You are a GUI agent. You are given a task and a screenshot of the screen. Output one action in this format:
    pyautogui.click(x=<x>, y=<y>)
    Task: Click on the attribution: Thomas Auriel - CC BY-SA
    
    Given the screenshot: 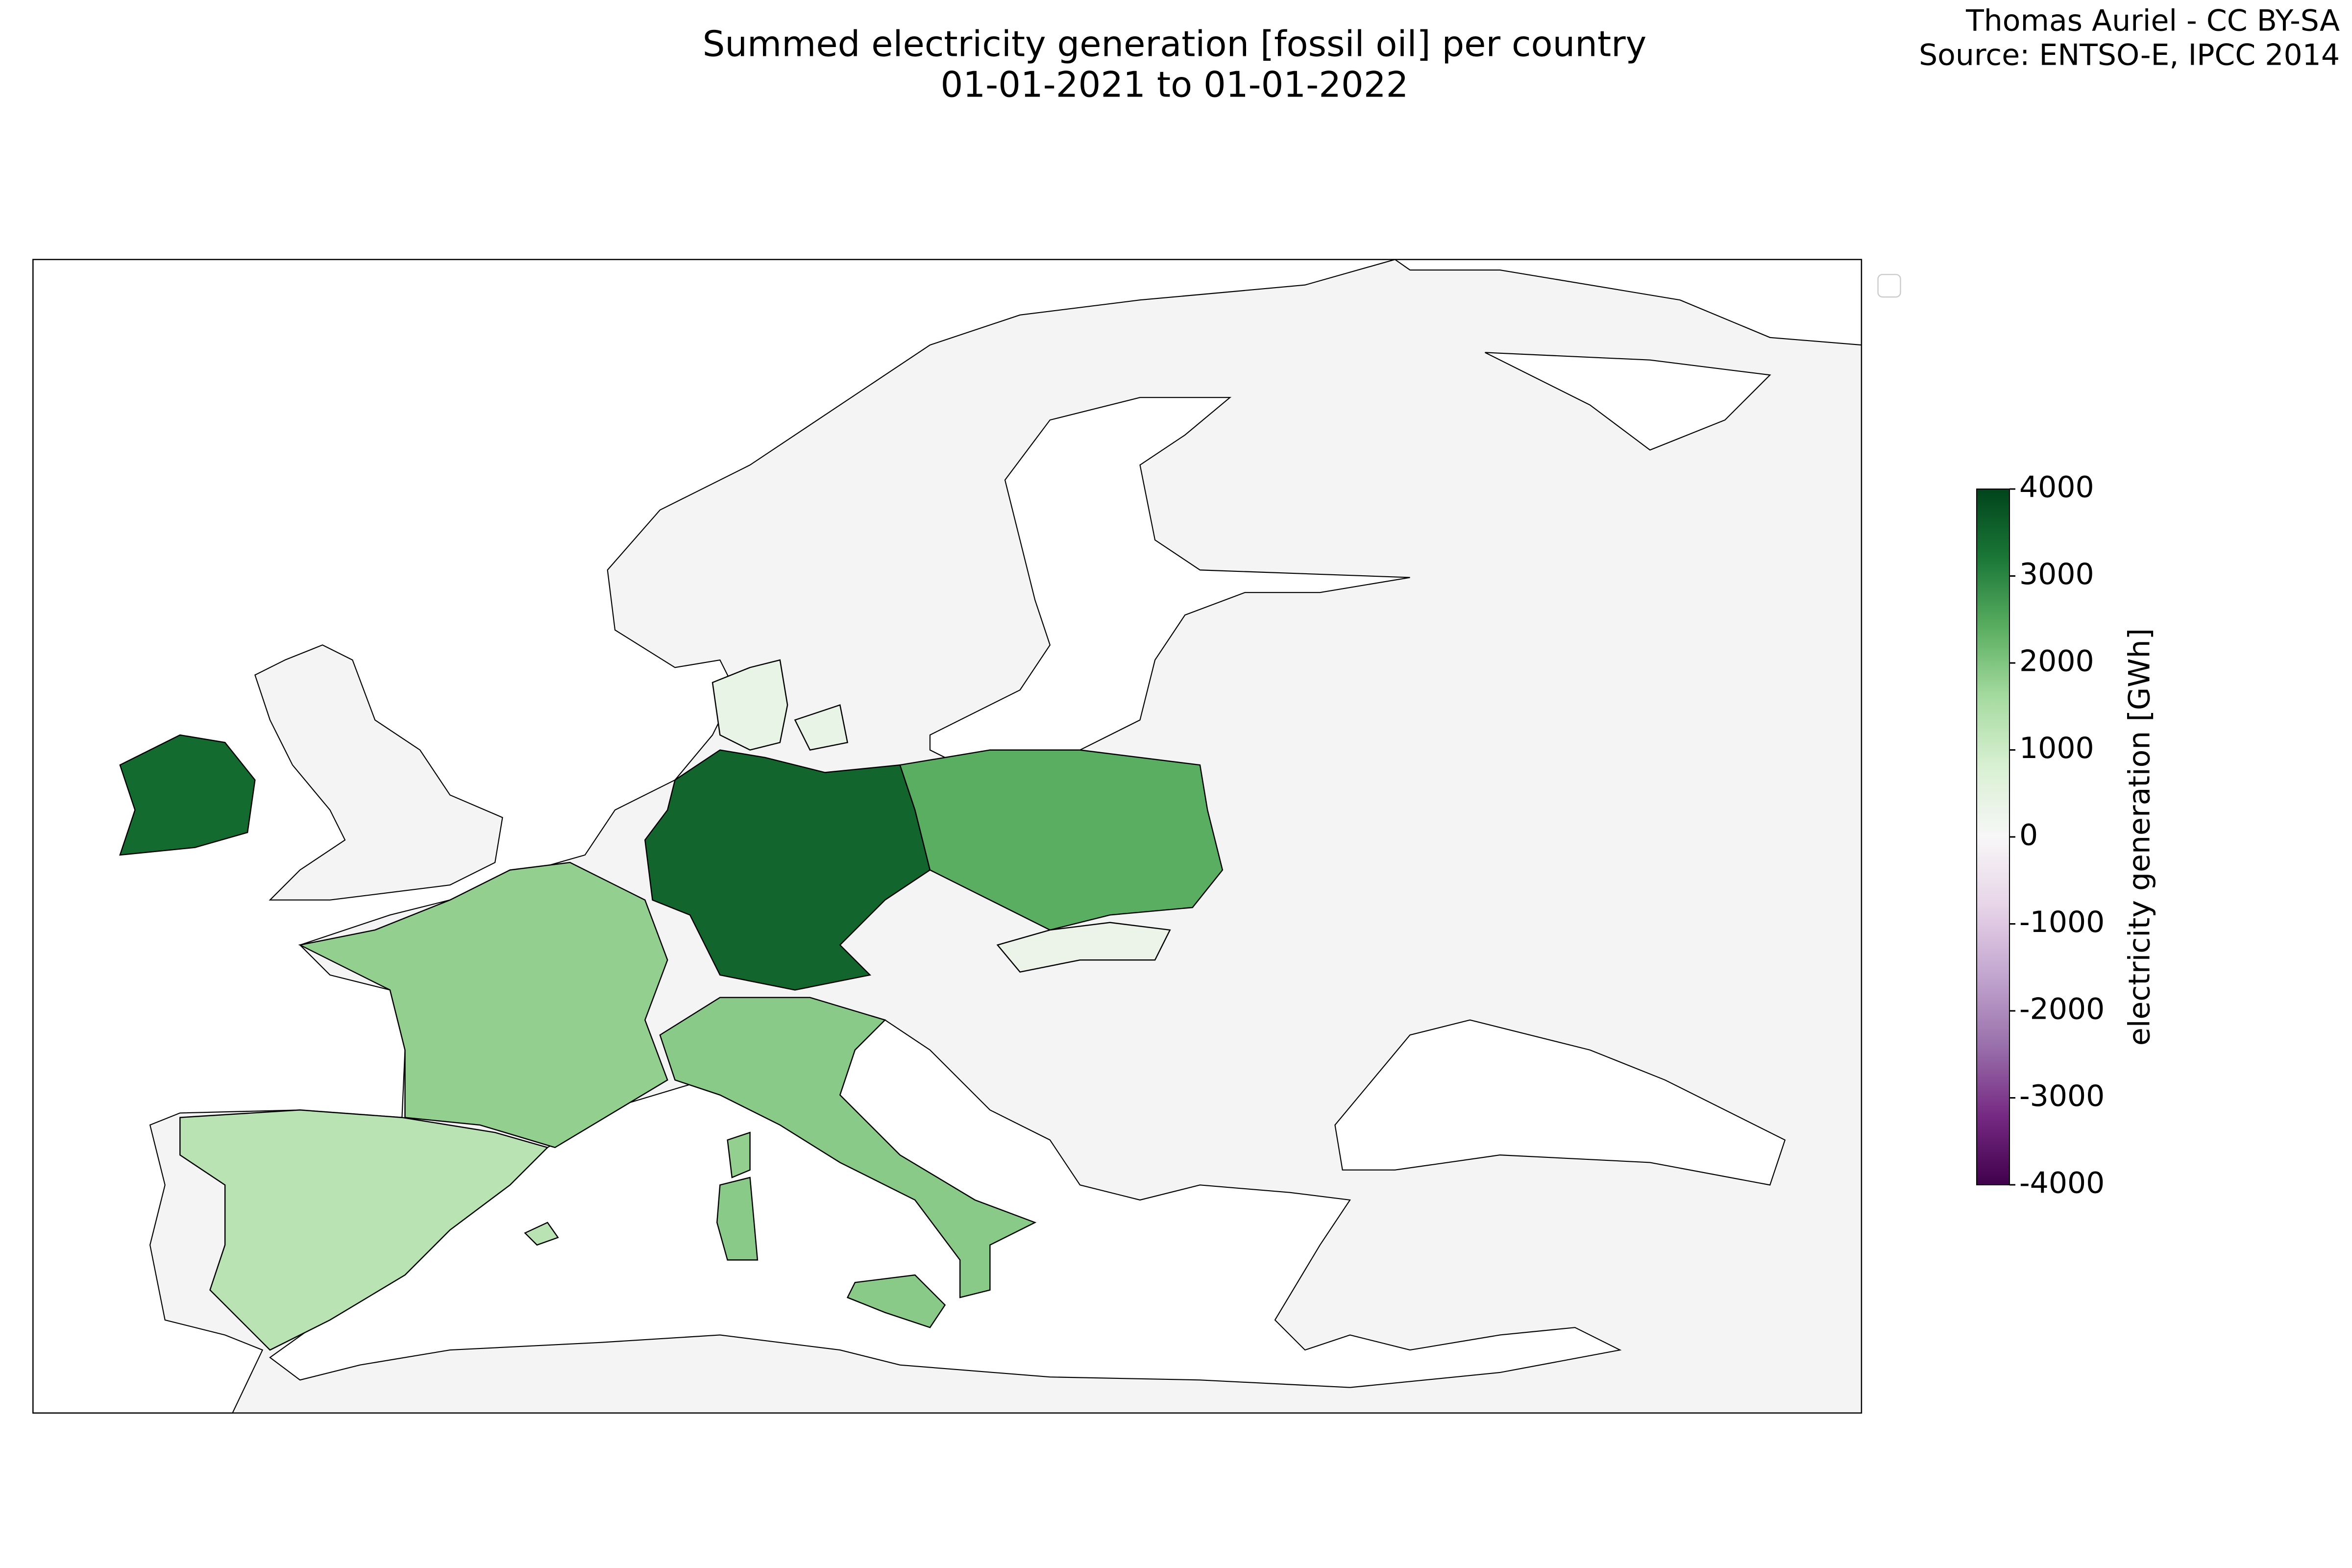 What is the action you would take?
    pyautogui.click(x=2152, y=21)
    